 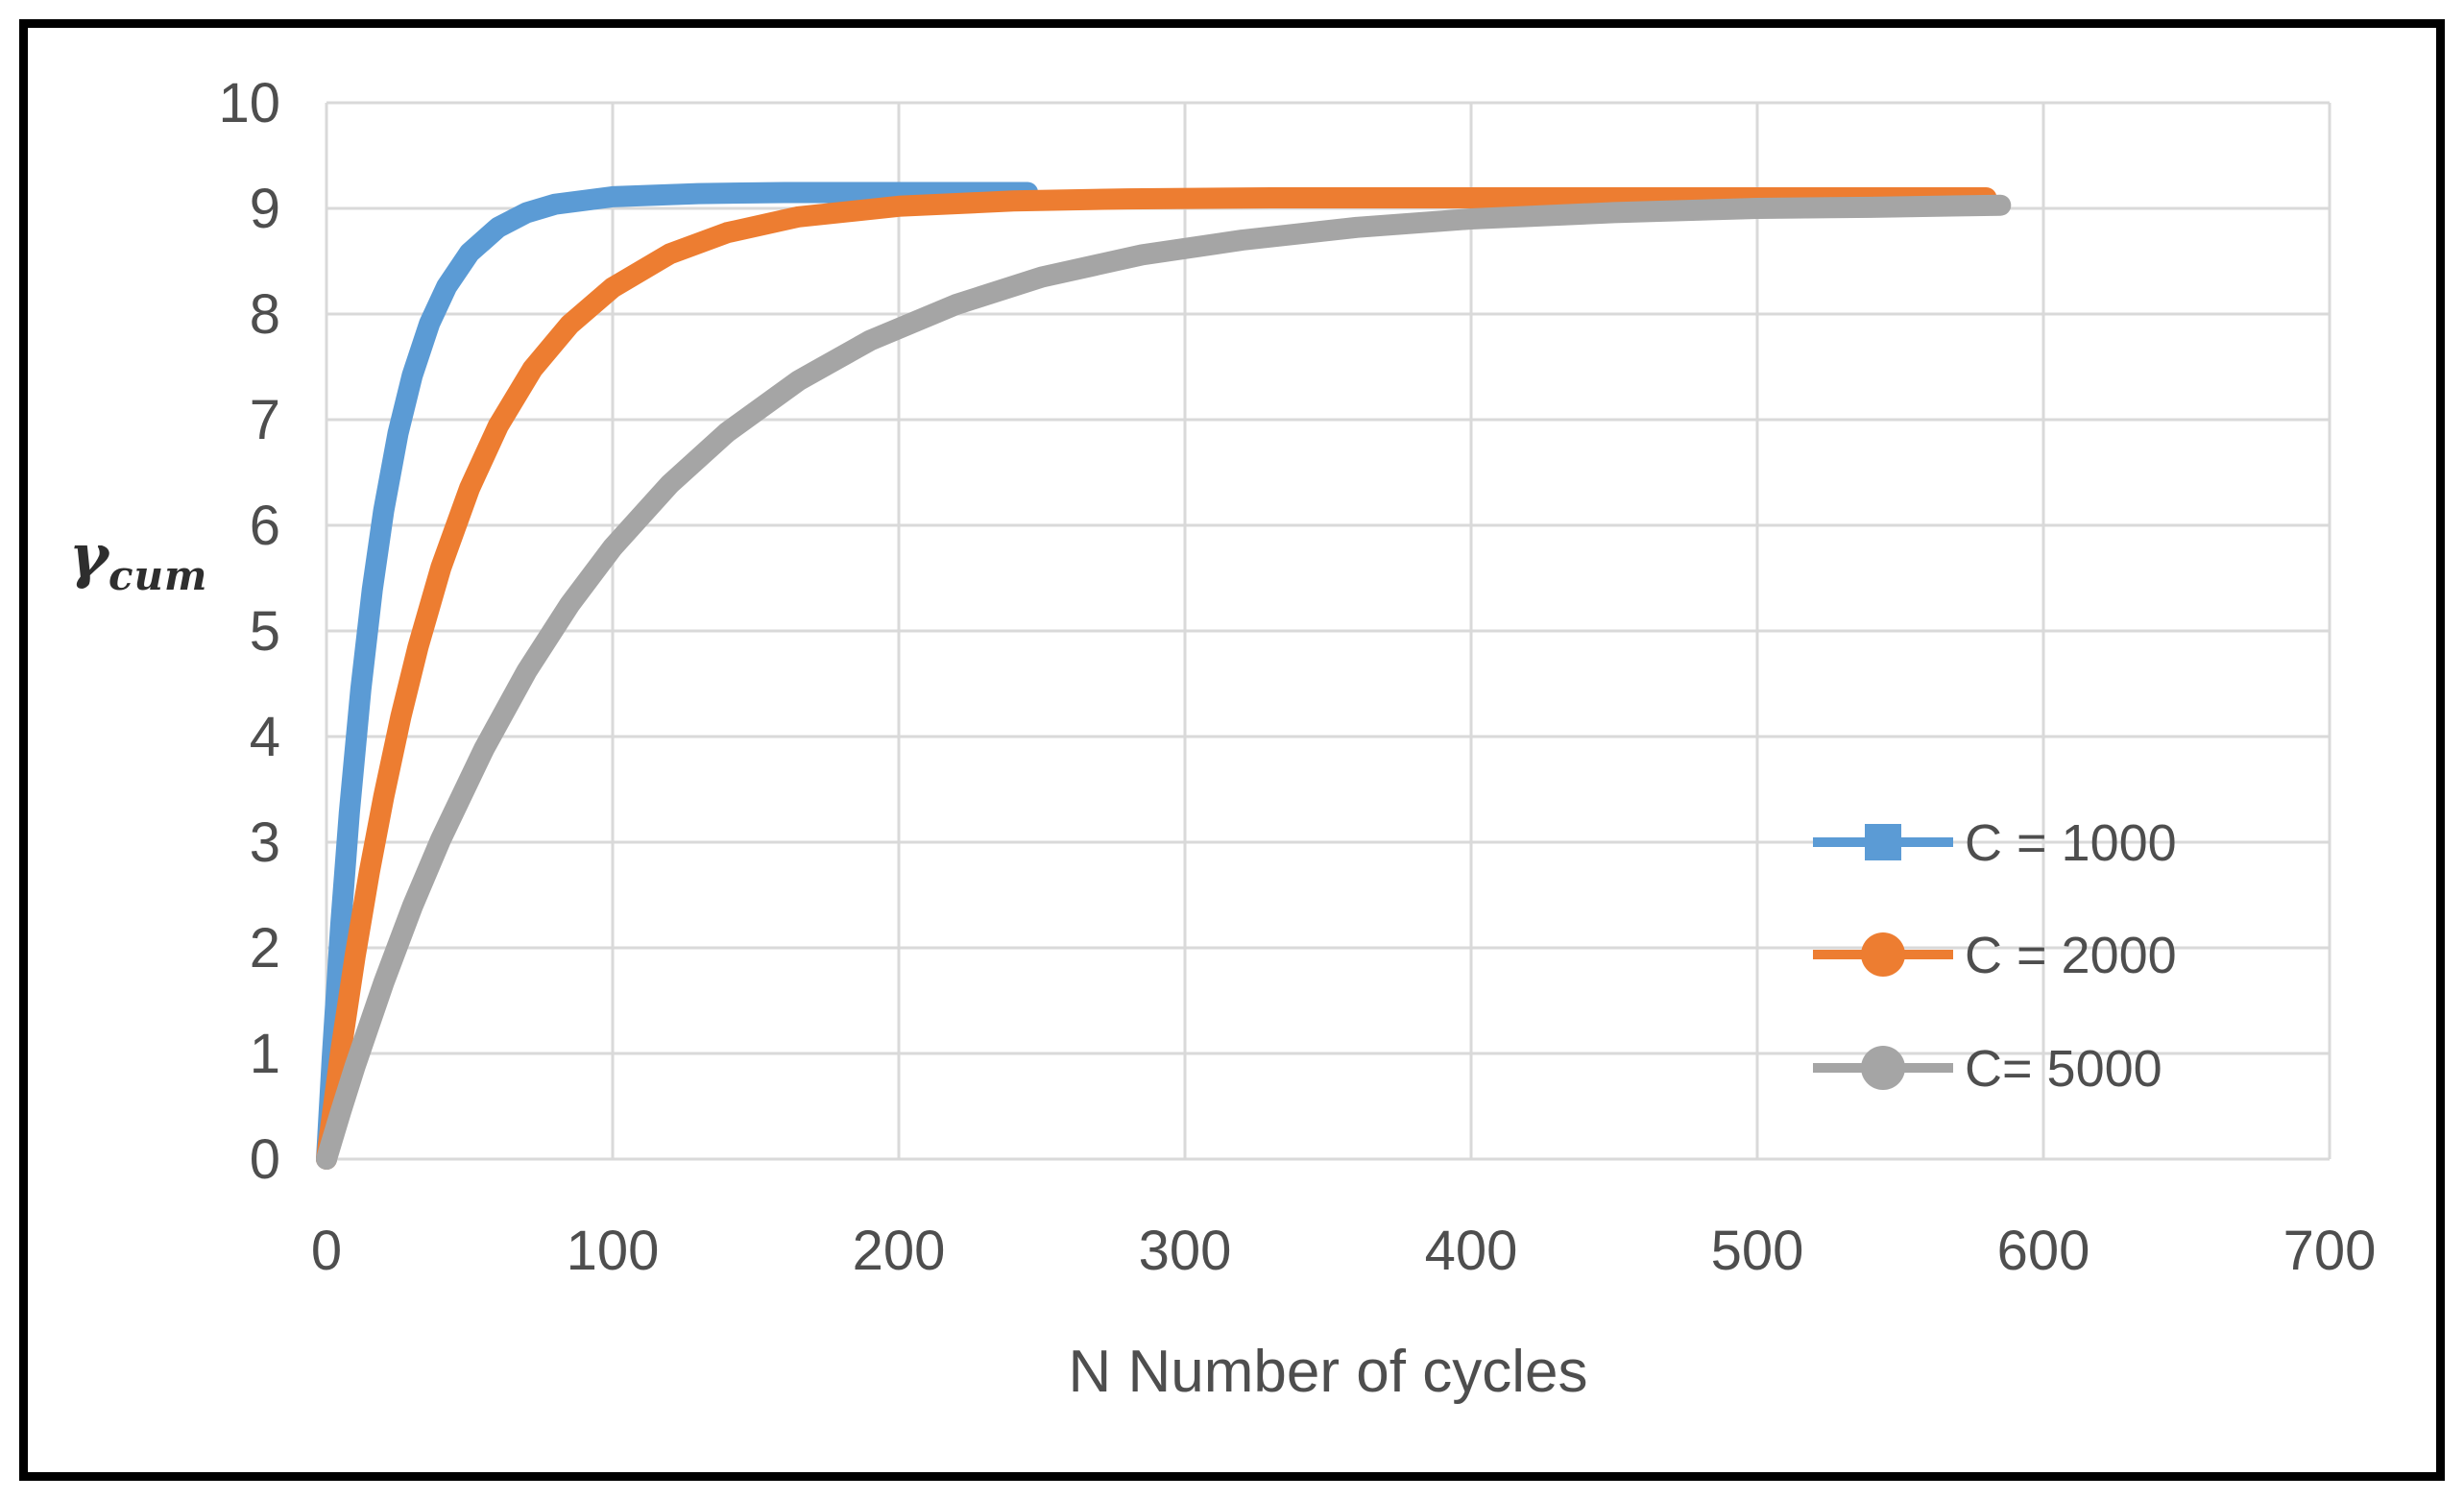 What do you see at coordinates (900, 1251) in the screenshot?
I see `x-tick-label: 200` at bounding box center [900, 1251].